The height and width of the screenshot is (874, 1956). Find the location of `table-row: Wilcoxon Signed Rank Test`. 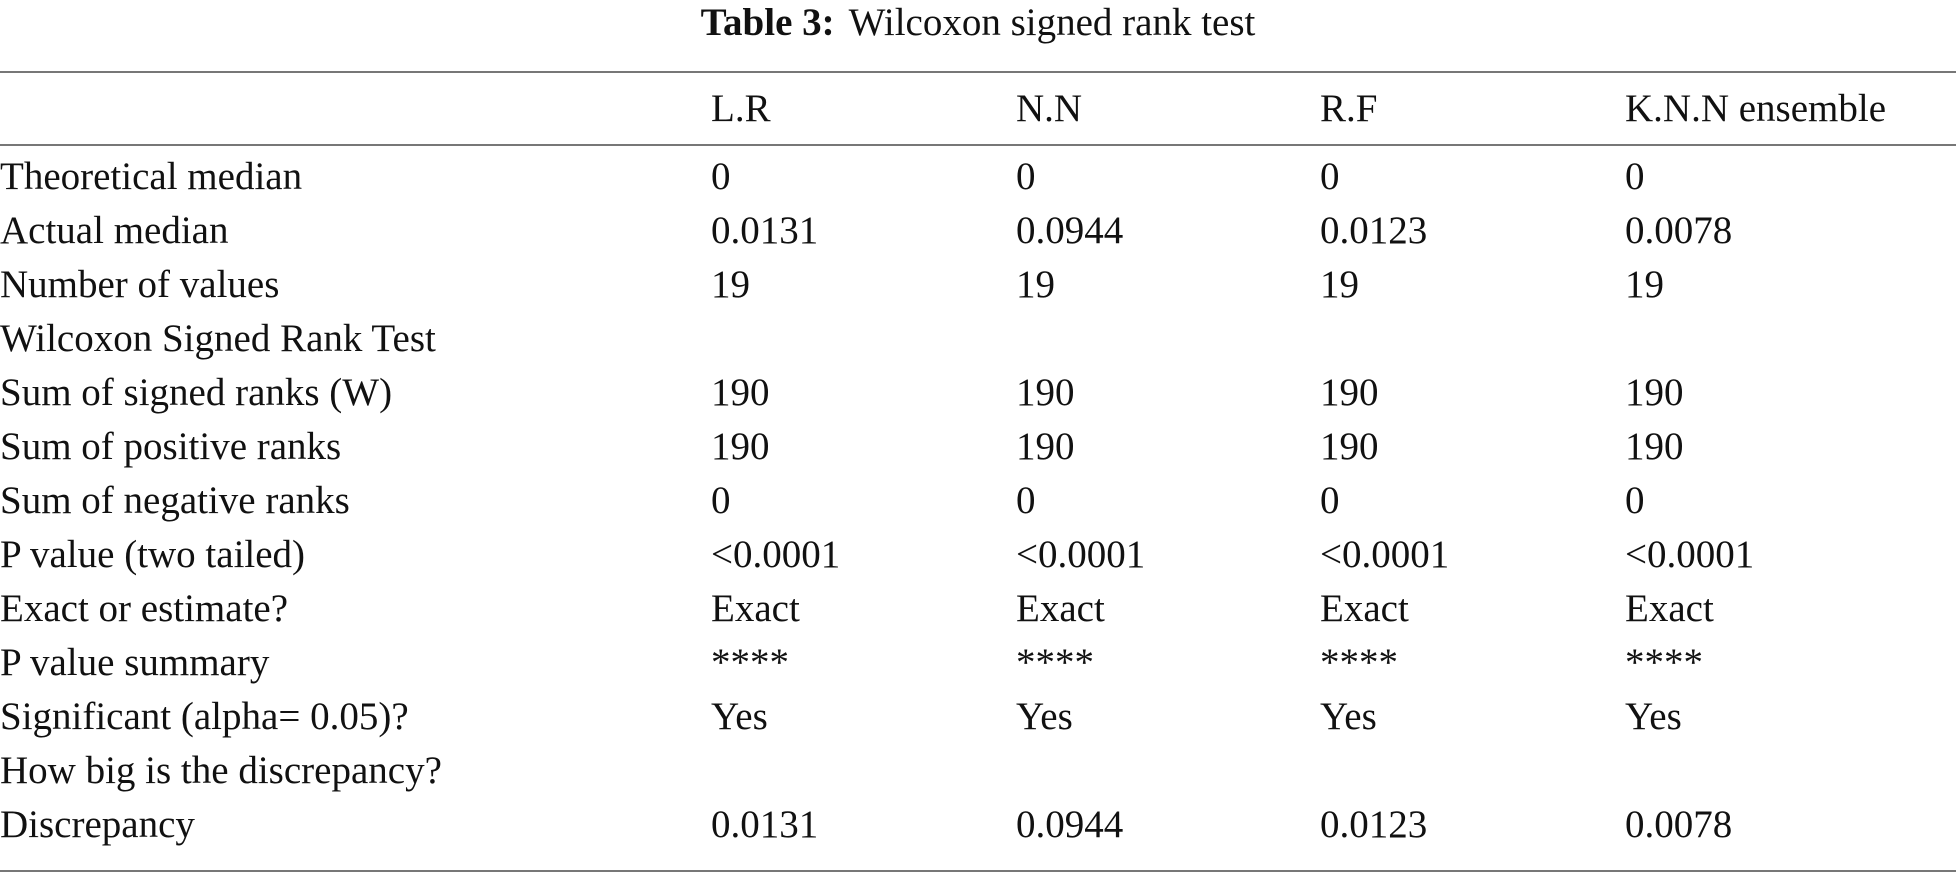

table-row: Wilcoxon Signed Rank Test is located at coordinates (978, 339).